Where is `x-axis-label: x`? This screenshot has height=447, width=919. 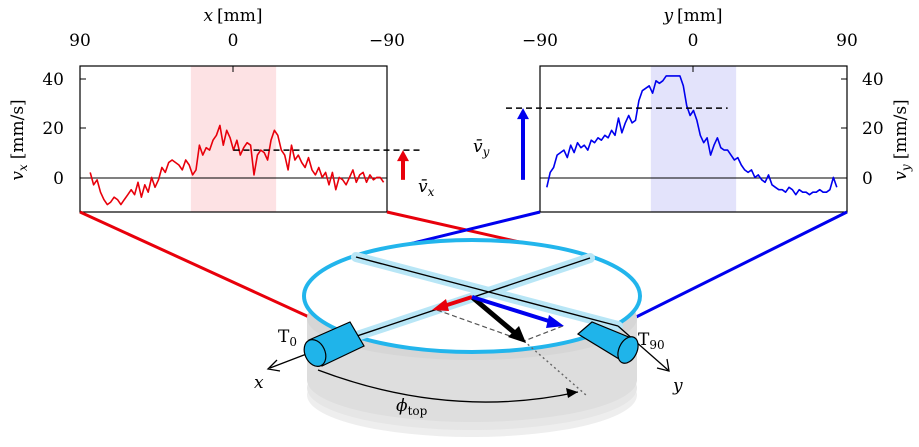
x-axis-label: x is located at coordinates (259, 383).